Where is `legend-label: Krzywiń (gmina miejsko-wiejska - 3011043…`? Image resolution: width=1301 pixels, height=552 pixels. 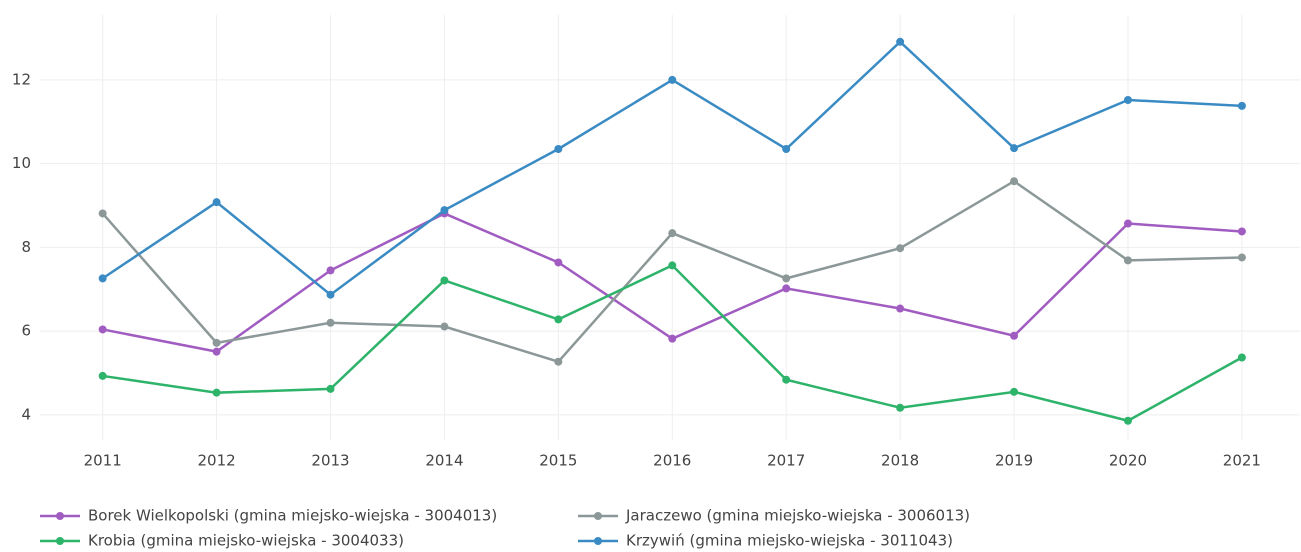 legend-label: Krzywiń (gmina miejsko-wiejska - 3011043… is located at coordinates (789, 541).